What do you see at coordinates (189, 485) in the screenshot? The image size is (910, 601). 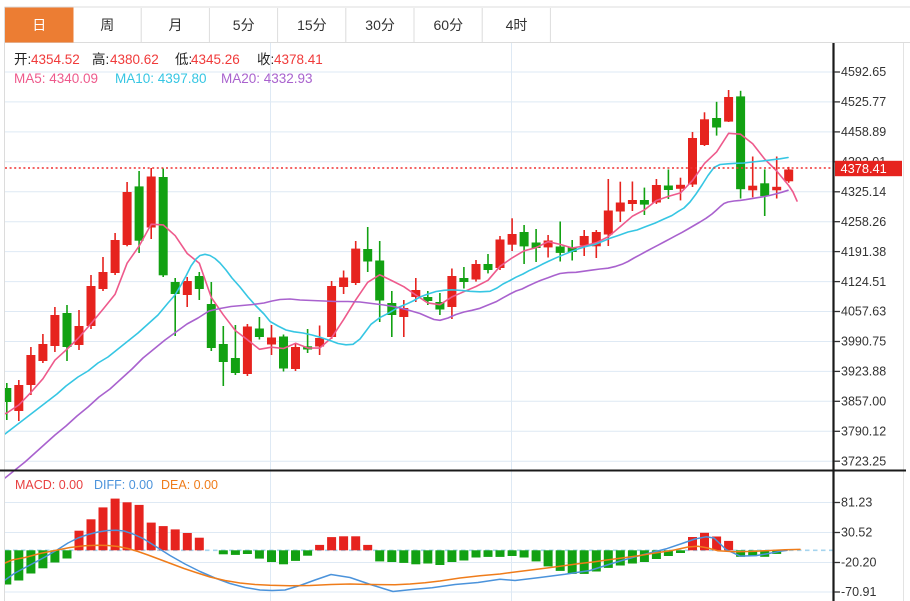 I see `svg-text: DEA: 0.00` at bounding box center [189, 485].